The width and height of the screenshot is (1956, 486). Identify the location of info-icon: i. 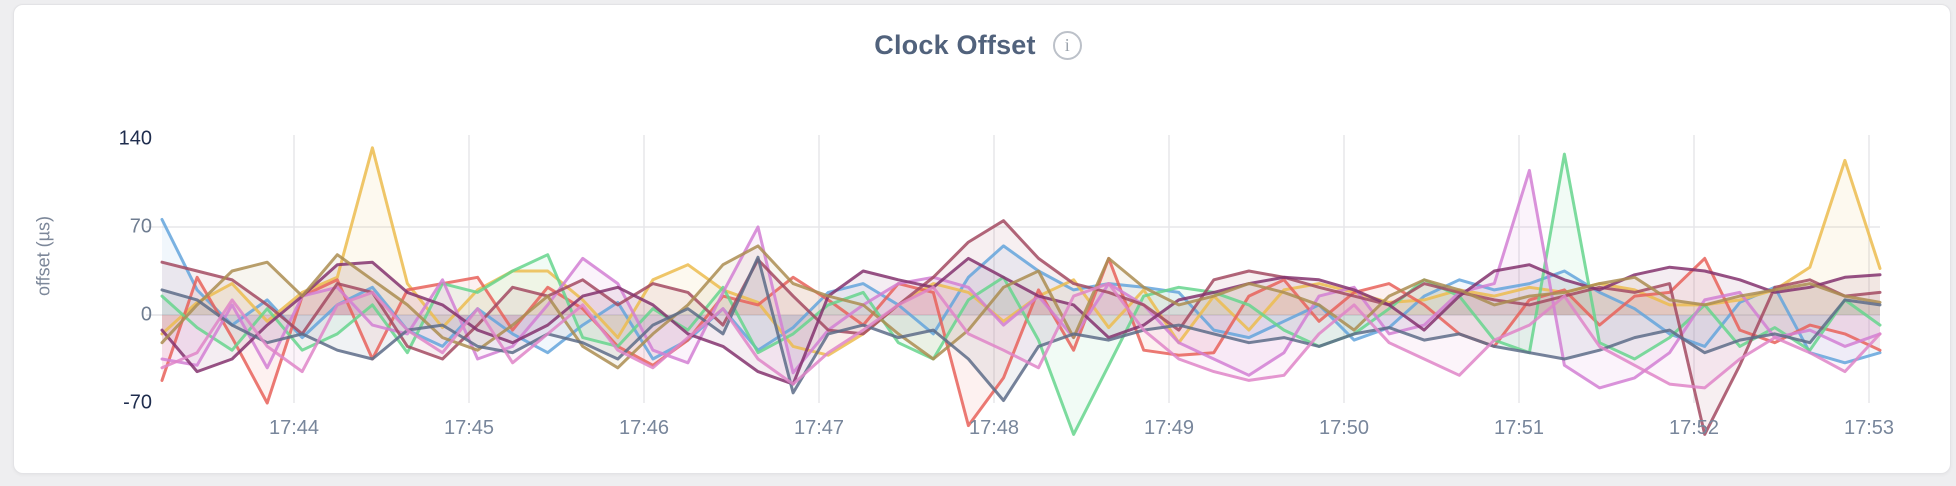
(1067, 45).